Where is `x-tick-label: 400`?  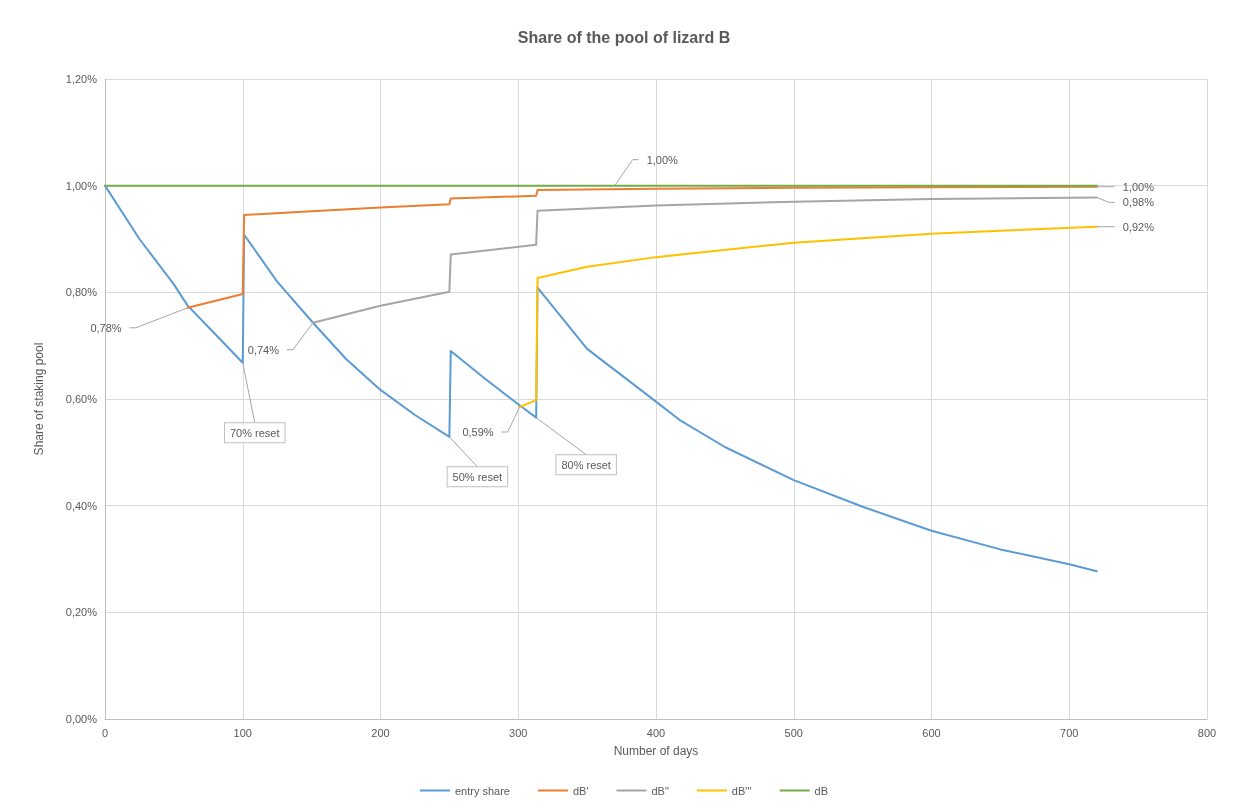
x-tick-label: 400 is located at coordinates (656, 732).